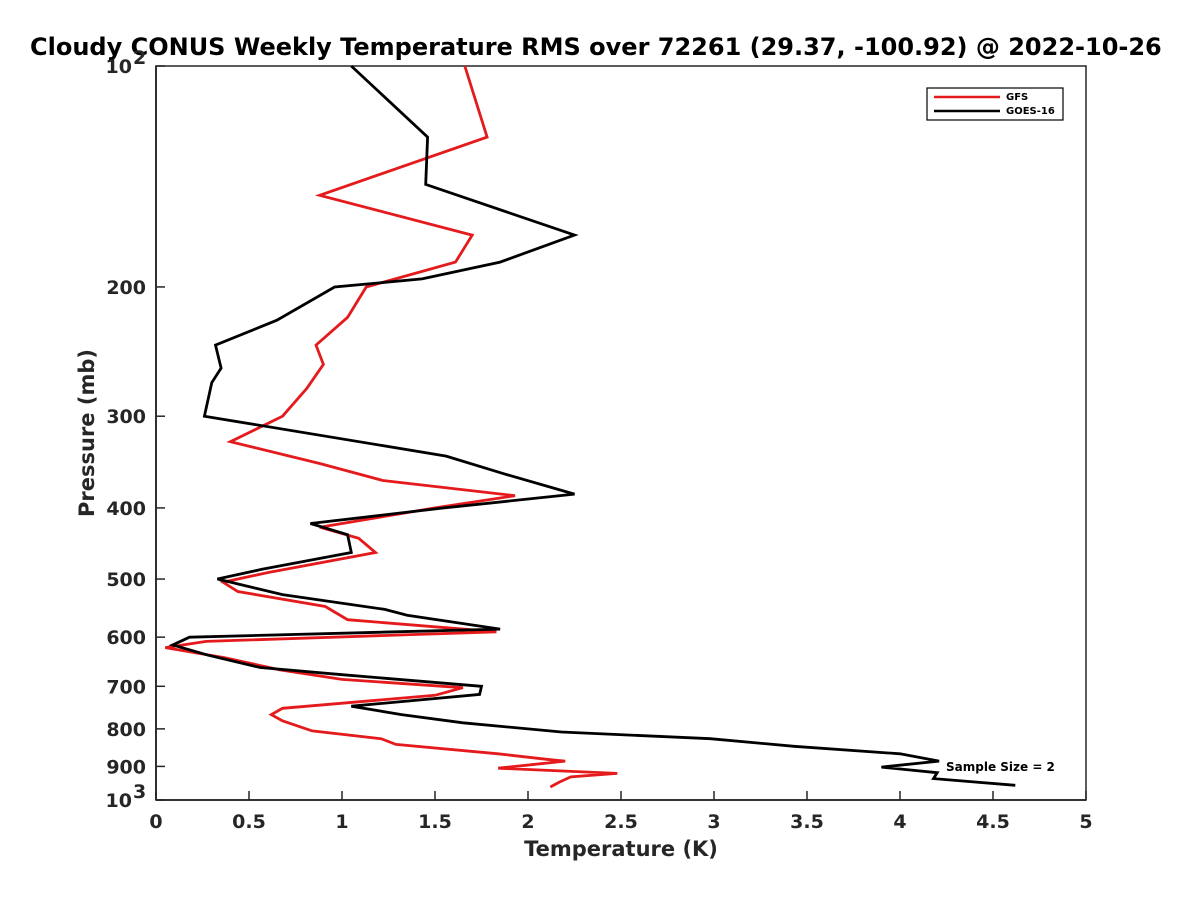 The width and height of the screenshot is (1200, 900). What do you see at coordinates (126, 509) in the screenshot?
I see `y-tick-label: 400` at bounding box center [126, 509].